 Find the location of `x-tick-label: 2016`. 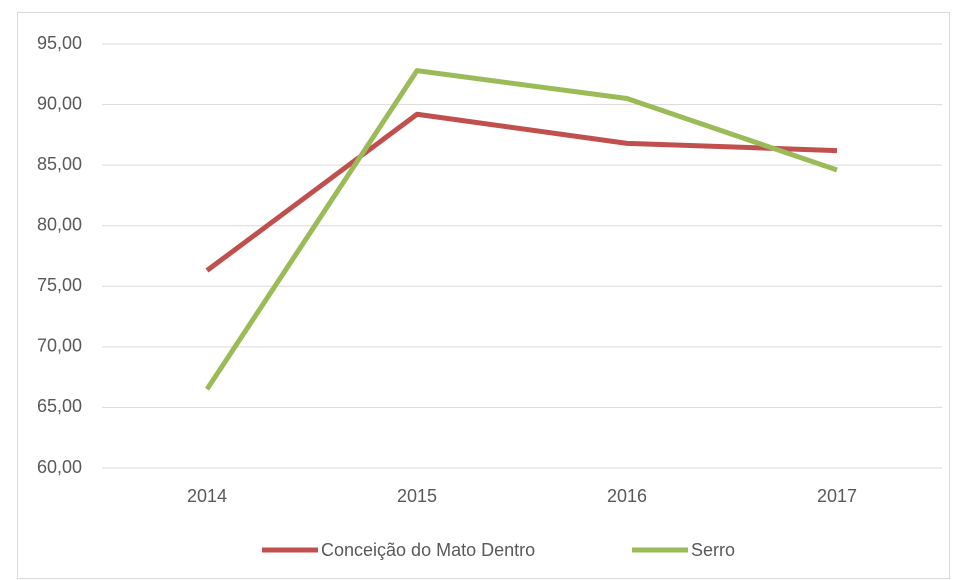

x-tick-label: 2016 is located at coordinates (627, 496).